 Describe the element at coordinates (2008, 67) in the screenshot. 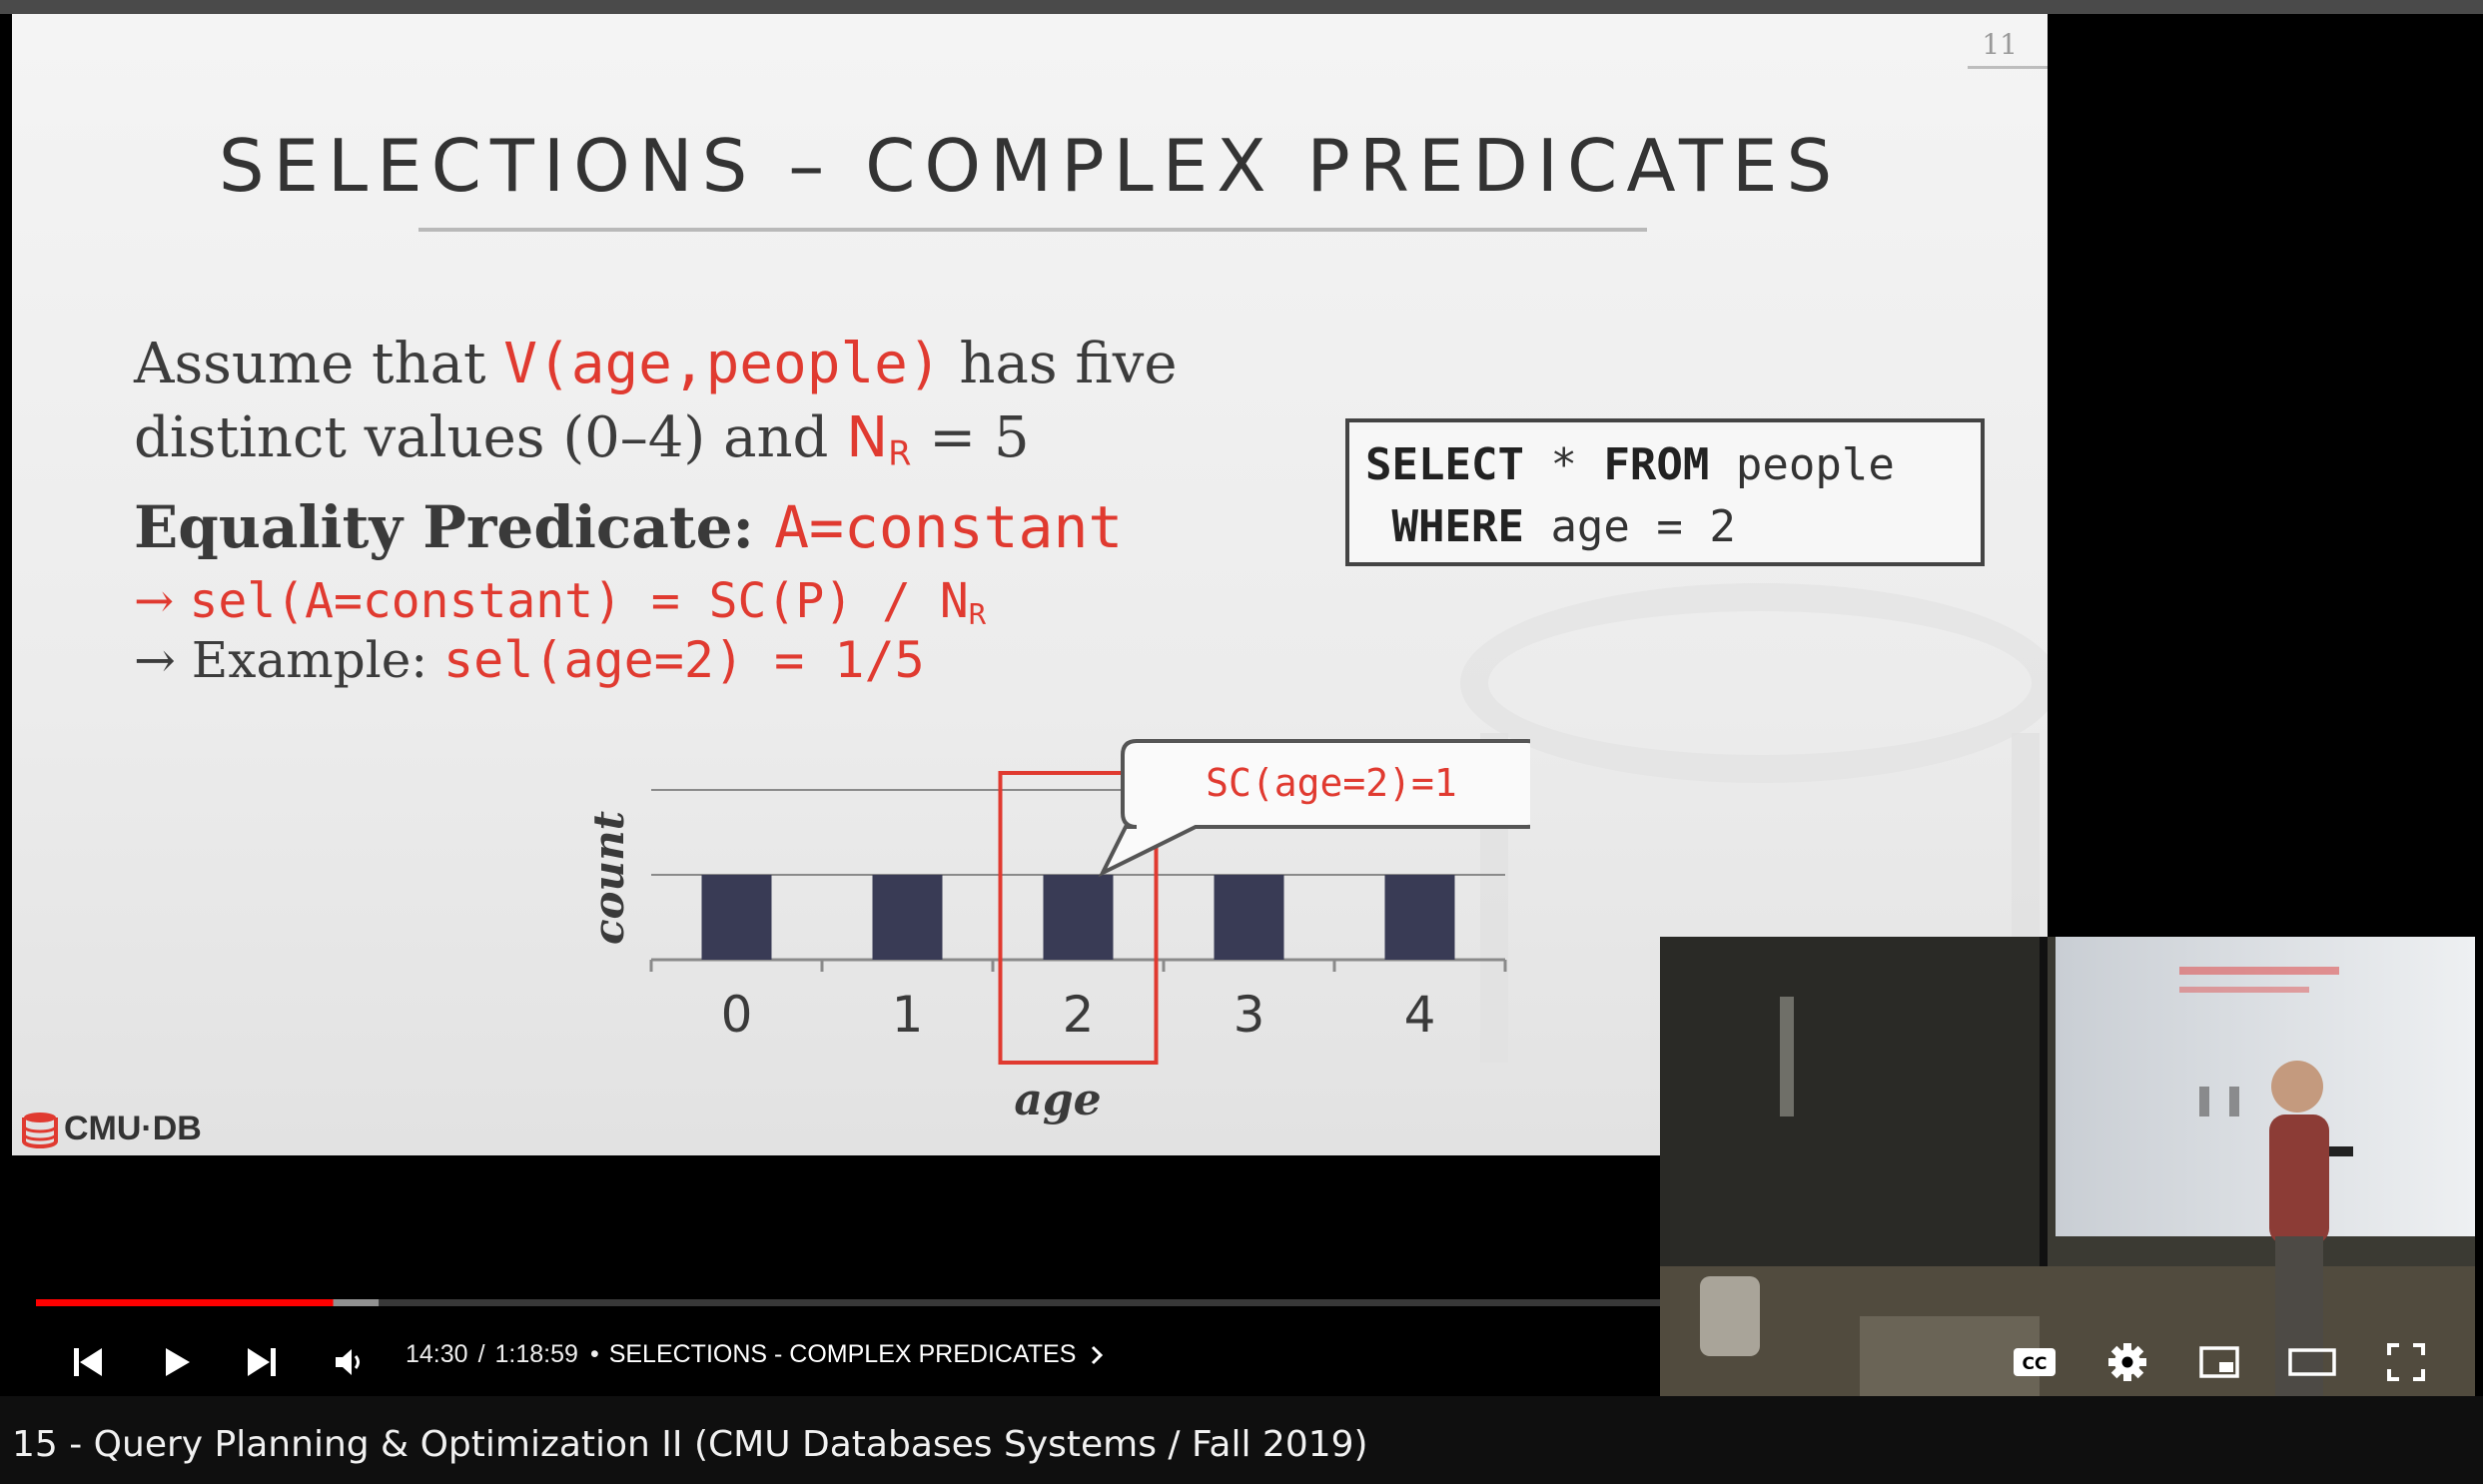

I see `slide-number-rule` at that location.